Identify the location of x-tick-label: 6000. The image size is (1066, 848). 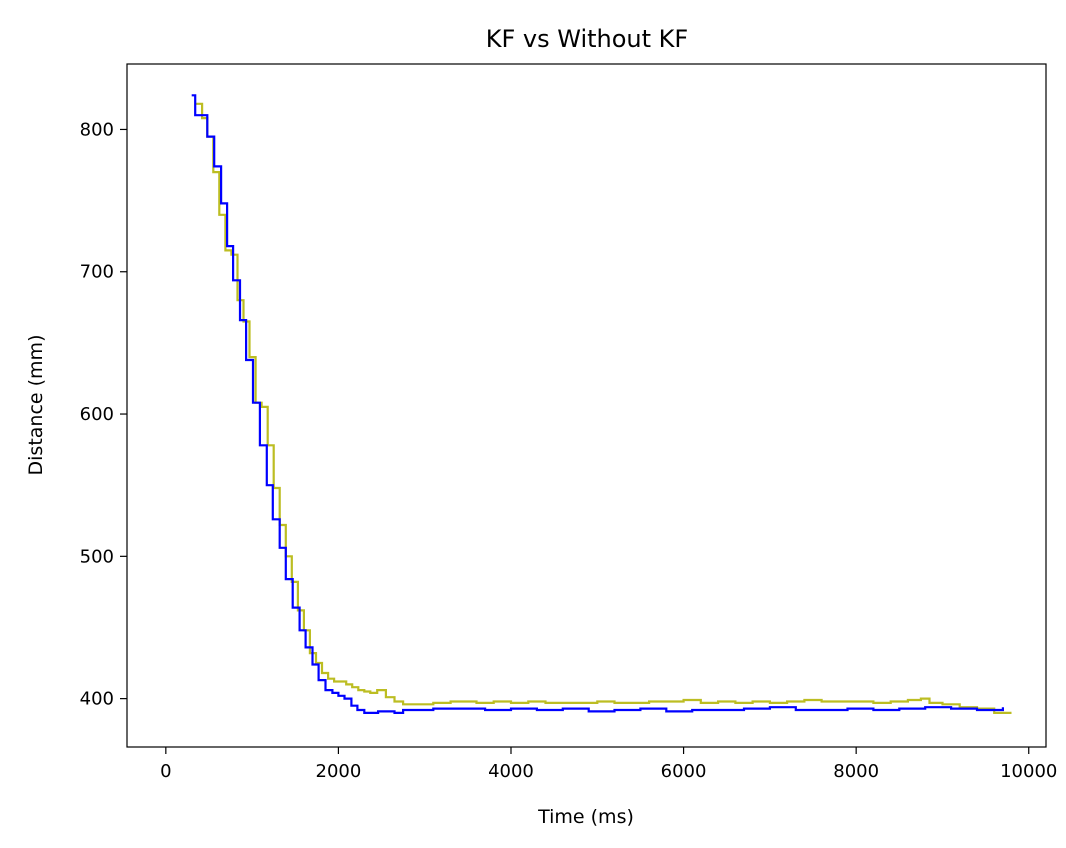
(684, 771).